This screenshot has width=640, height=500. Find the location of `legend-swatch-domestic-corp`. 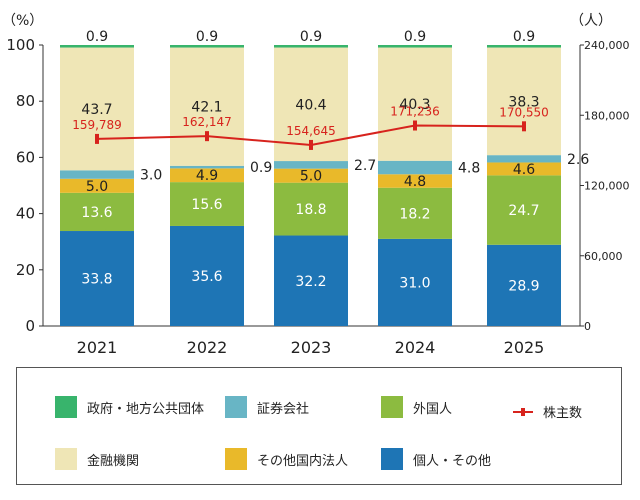

legend-swatch-domestic-corp is located at coordinates (236, 459).